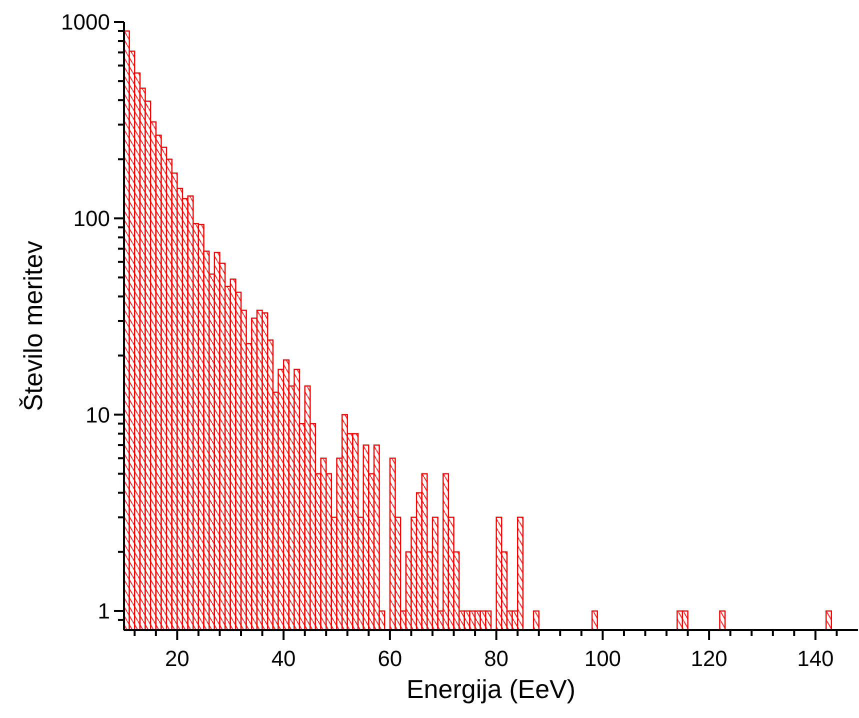 This screenshot has width=859, height=718. What do you see at coordinates (104, 611) in the screenshot?
I see `y-tick-label: 1` at bounding box center [104, 611].